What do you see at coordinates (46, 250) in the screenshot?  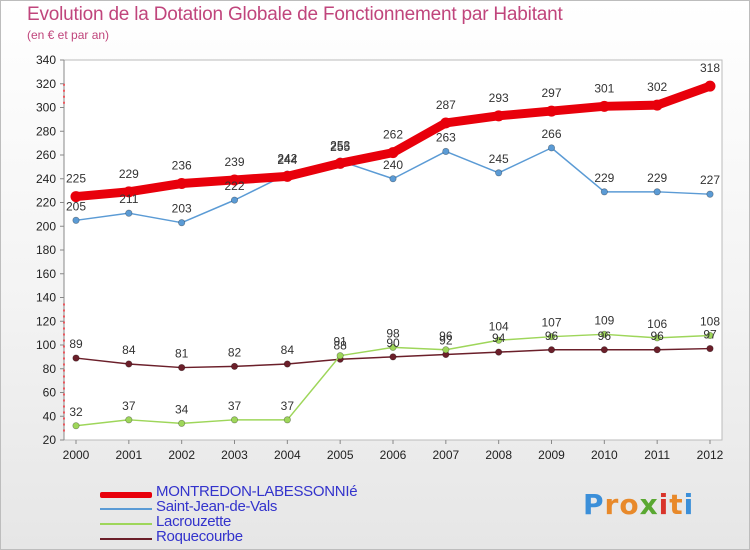 I see `y-tick-label: 180` at bounding box center [46, 250].